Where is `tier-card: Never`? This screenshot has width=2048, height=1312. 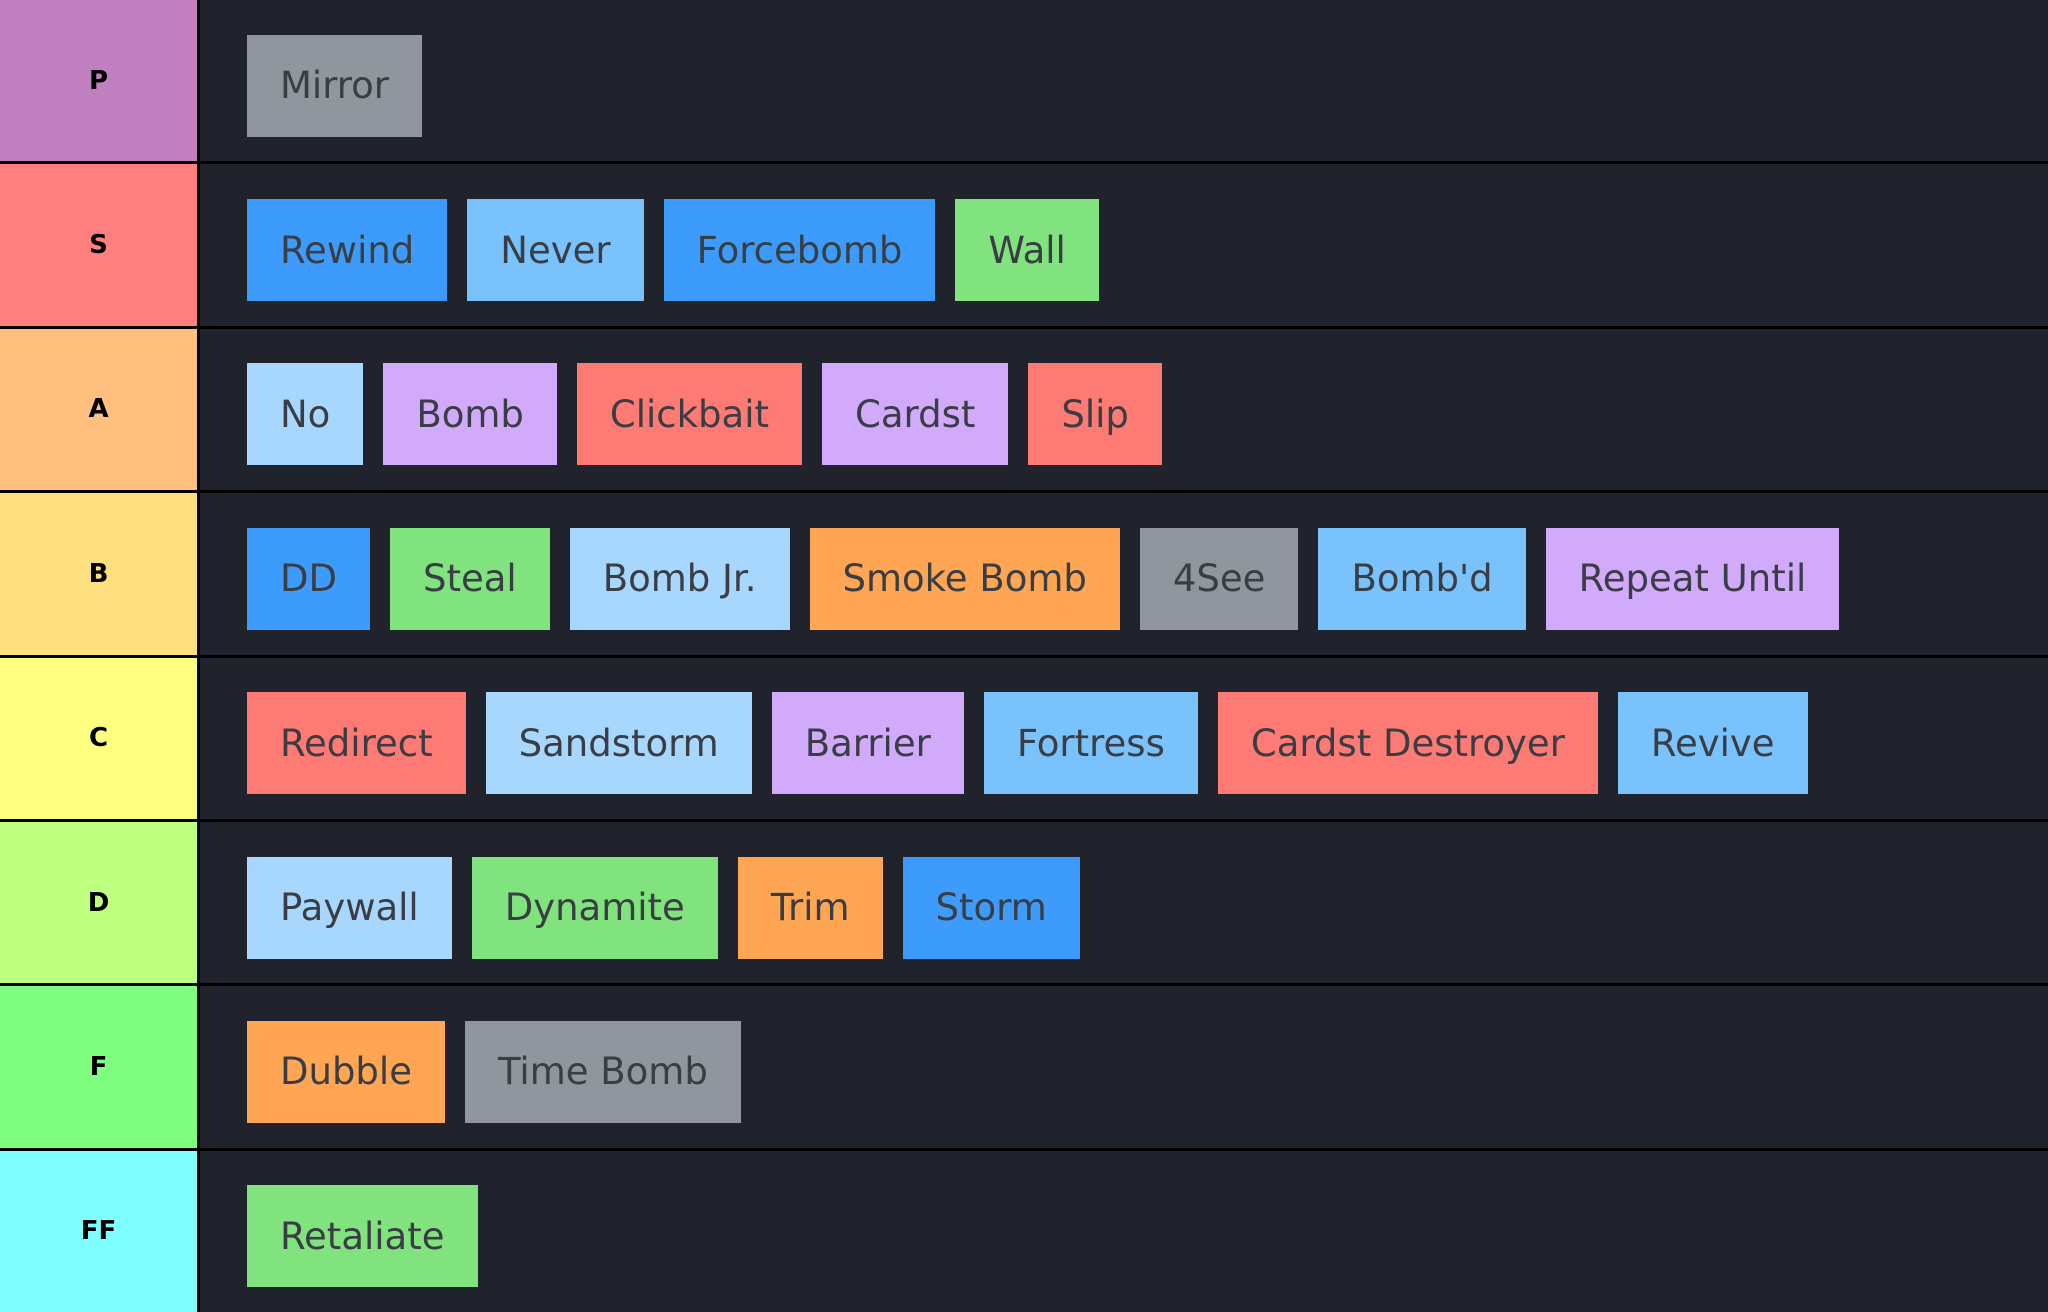 tier-card: Never is located at coordinates (555, 250).